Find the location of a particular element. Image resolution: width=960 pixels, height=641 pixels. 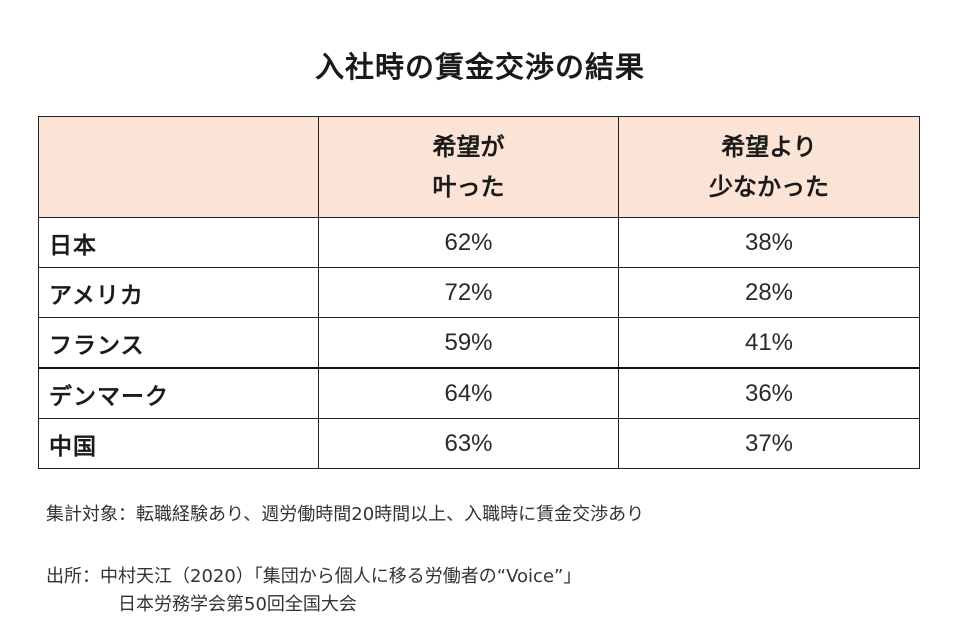

table-corner-cell is located at coordinates (178, 167).